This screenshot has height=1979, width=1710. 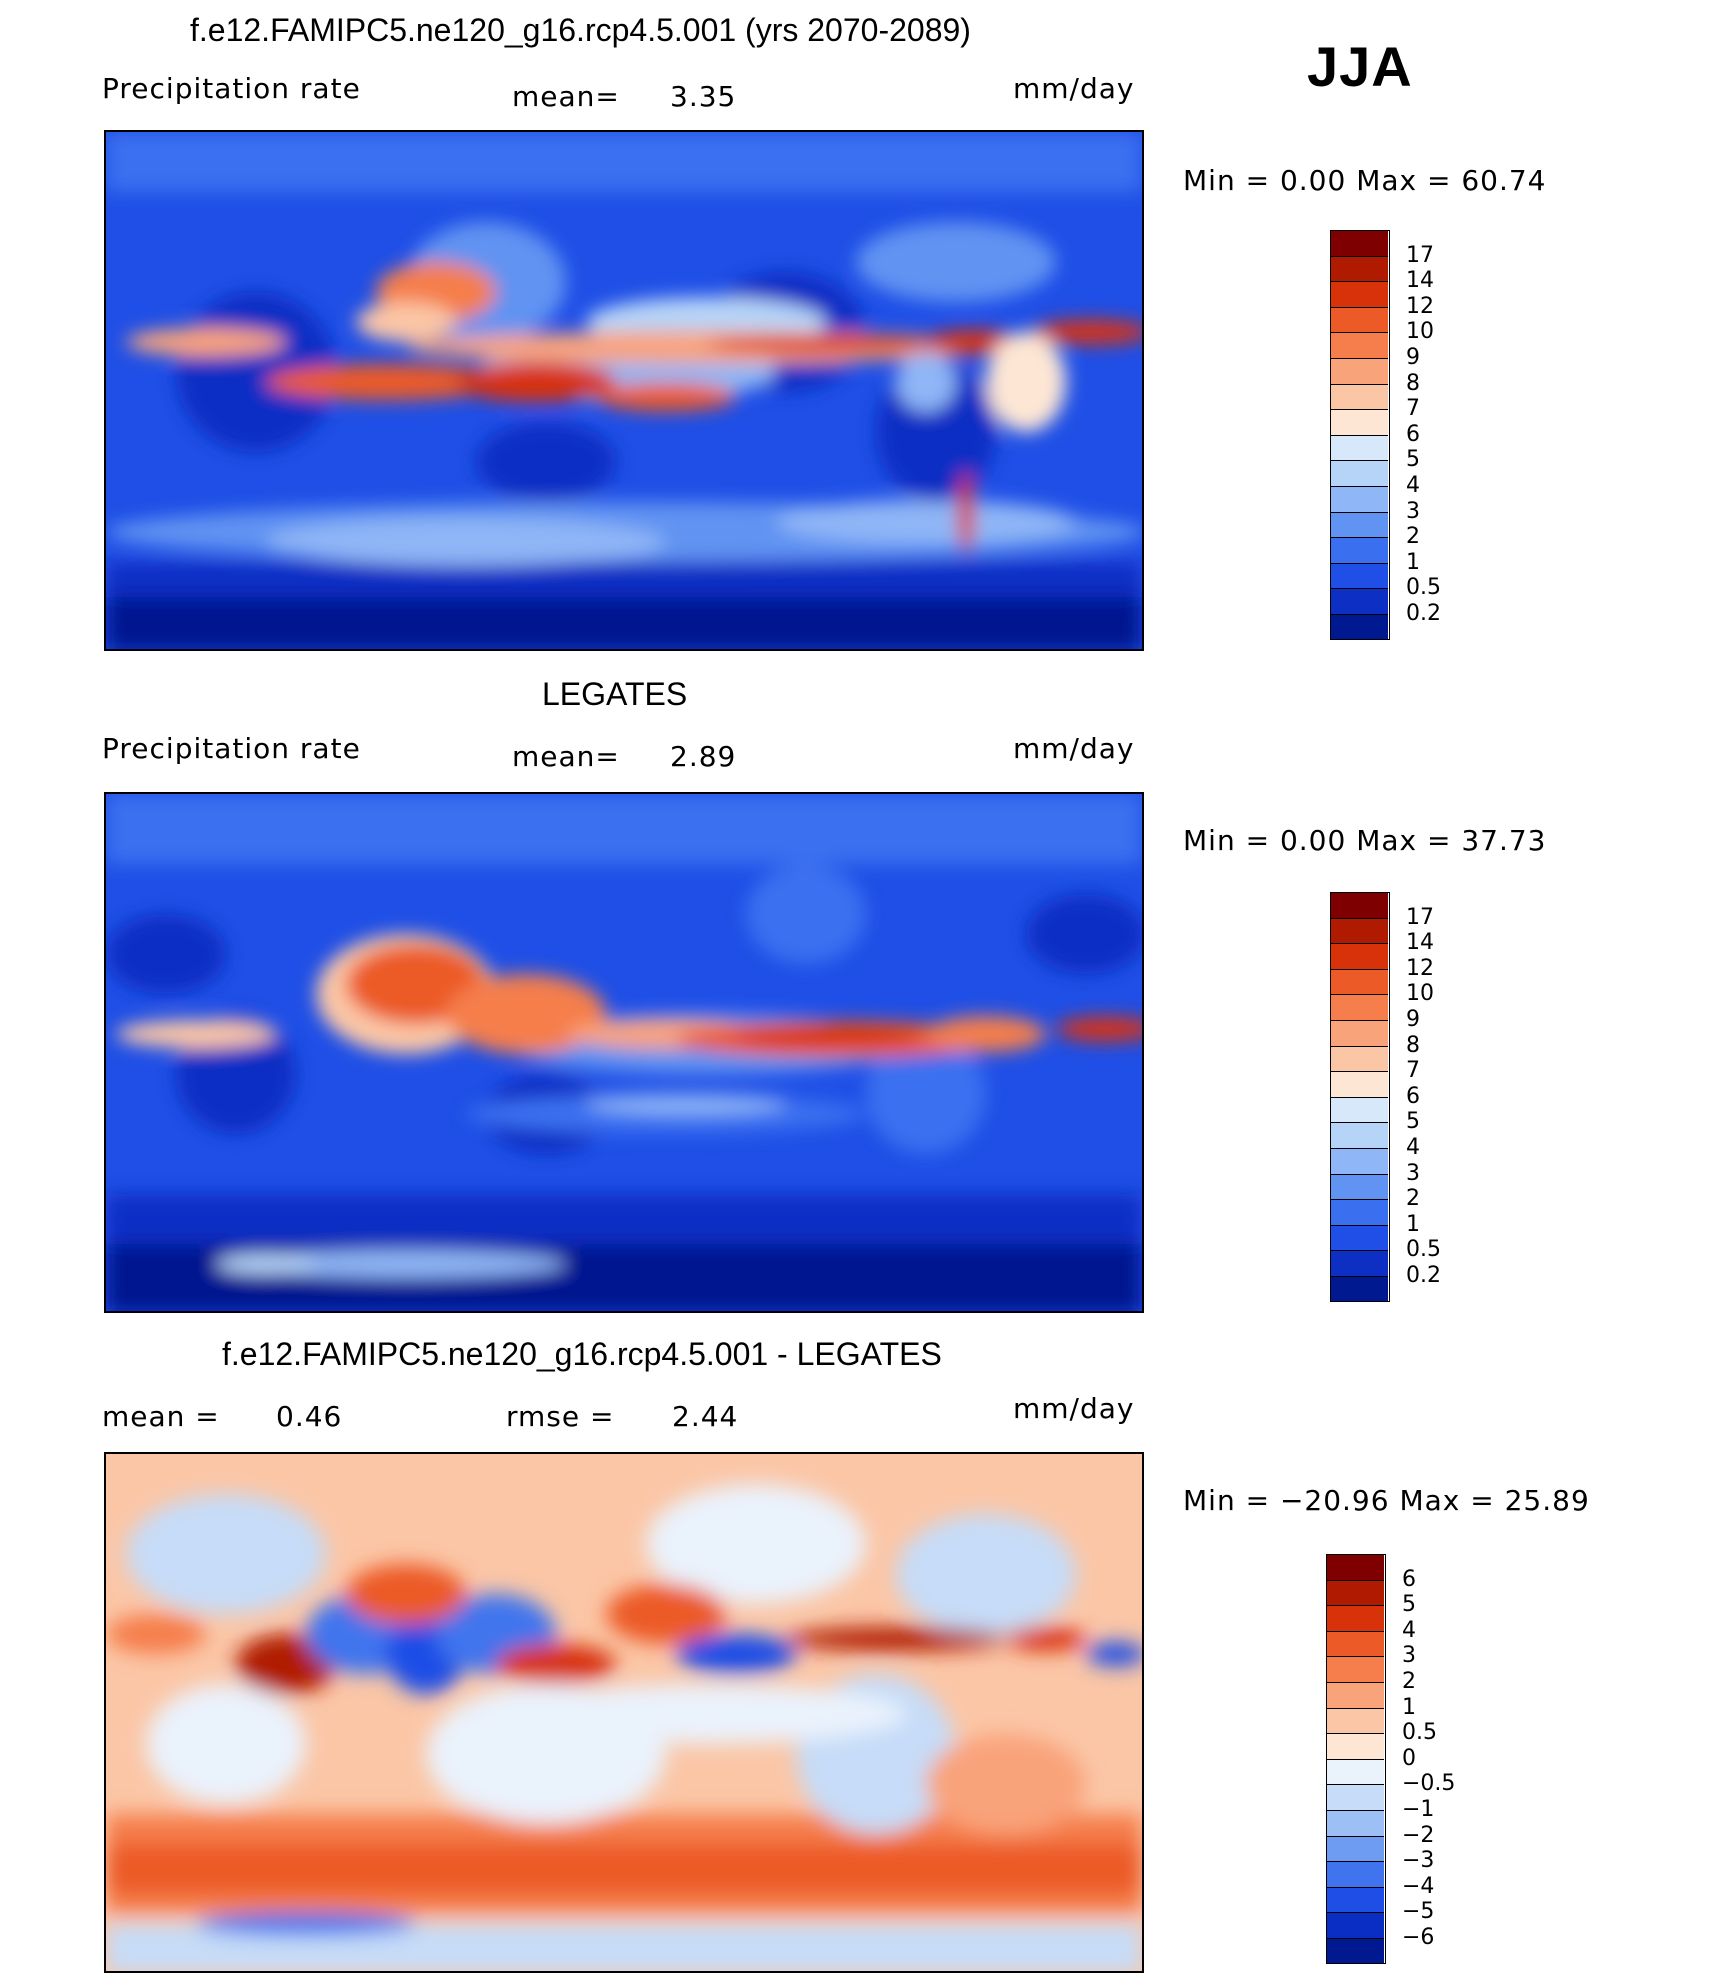 What do you see at coordinates (566, 96) in the screenshot?
I see `panel1-mean-label: mean=` at bounding box center [566, 96].